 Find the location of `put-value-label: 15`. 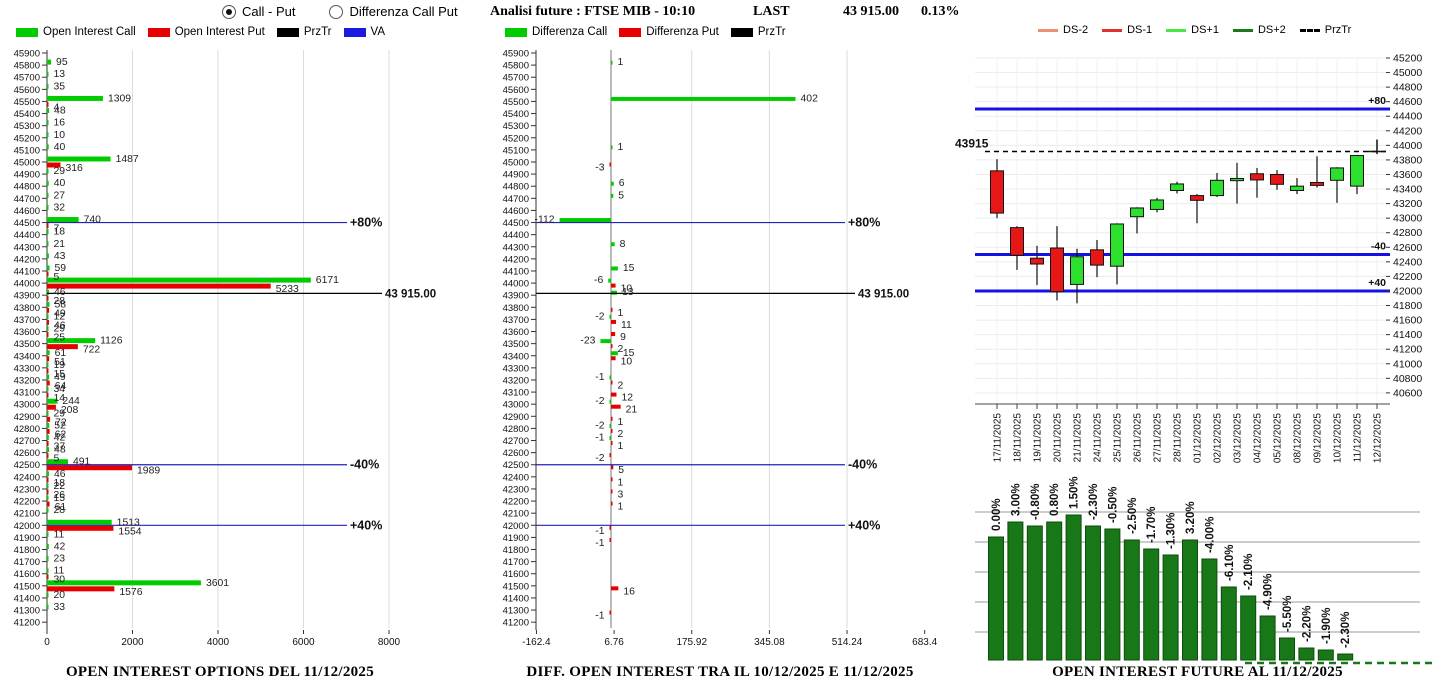

put-value-label: 15 is located at coordinates (60, 374).